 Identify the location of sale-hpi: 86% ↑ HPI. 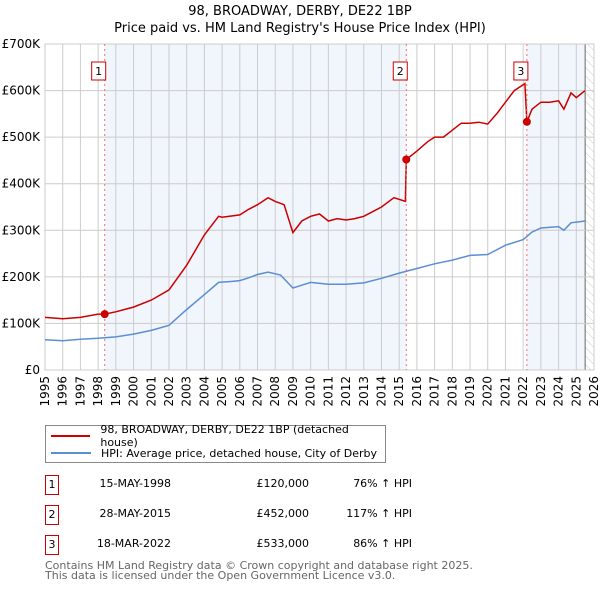
(382, 543).